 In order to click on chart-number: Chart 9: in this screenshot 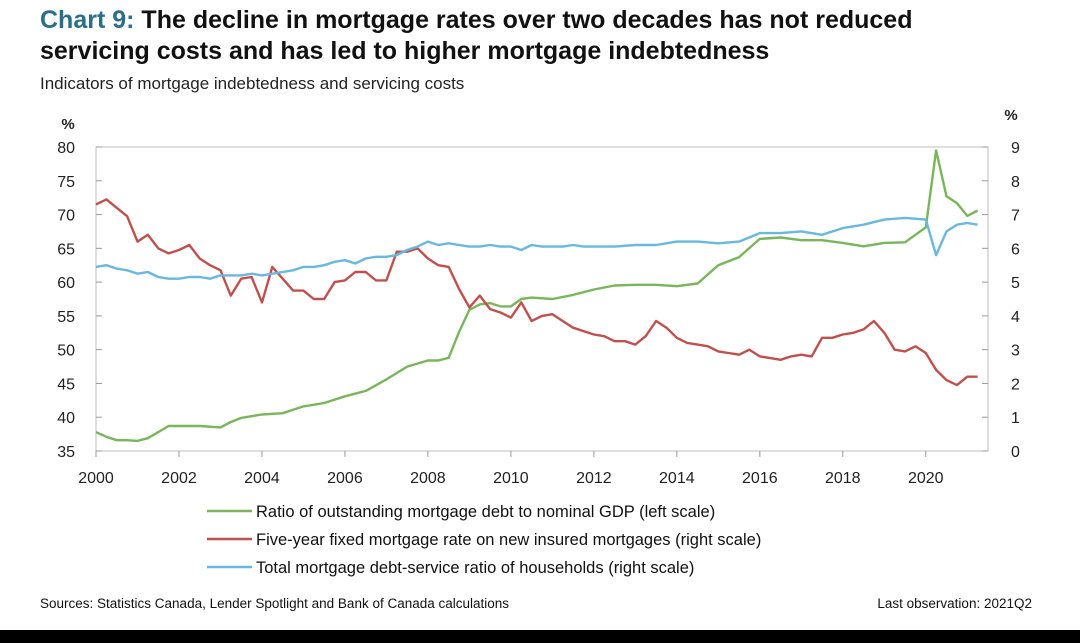, I will do `click(87, 20)`.